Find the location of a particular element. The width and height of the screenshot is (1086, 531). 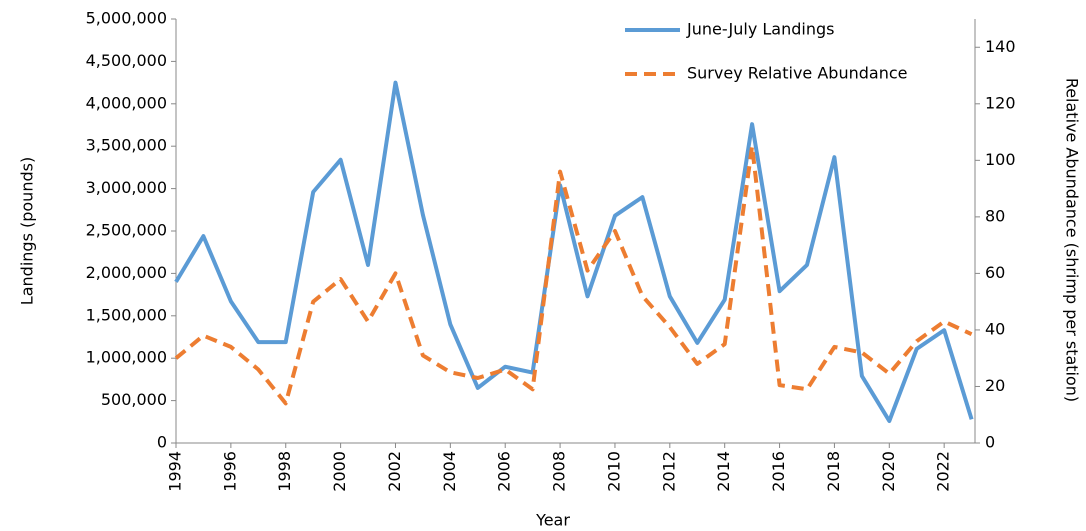

y-tick-label: 2,000,000 is located at coordinates (126, 272).